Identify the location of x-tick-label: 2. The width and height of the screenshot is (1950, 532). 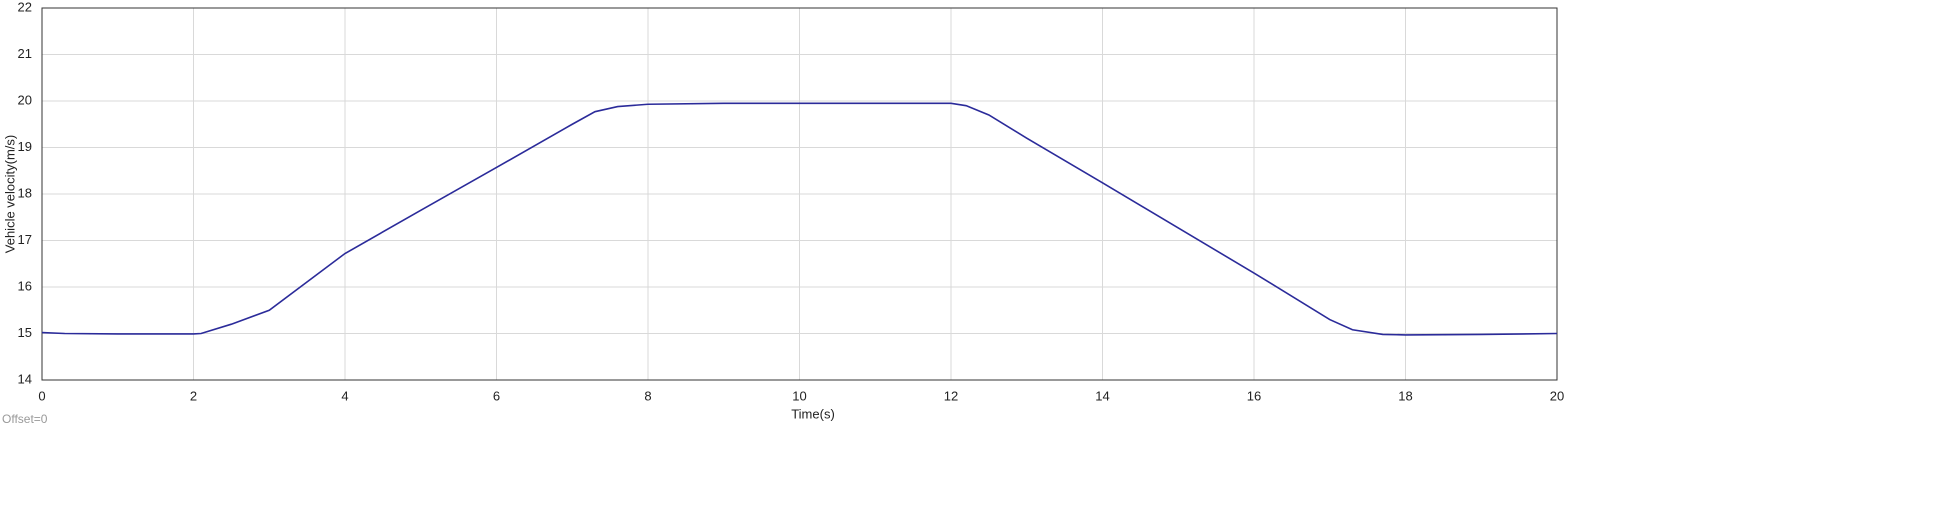
(193, 395).